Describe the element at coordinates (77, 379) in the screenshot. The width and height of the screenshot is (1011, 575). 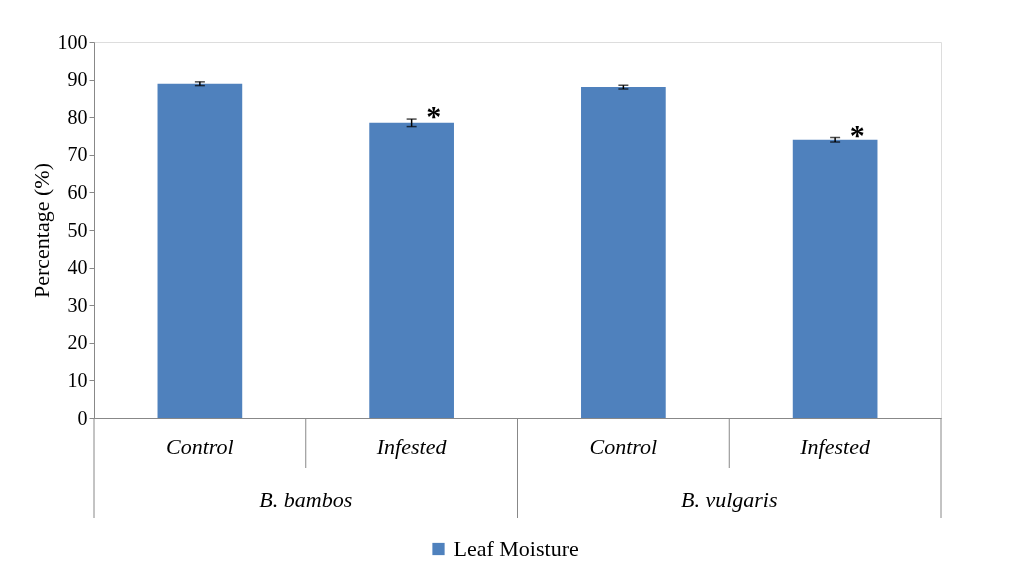
I see `y-tick-label: 10` at that location.